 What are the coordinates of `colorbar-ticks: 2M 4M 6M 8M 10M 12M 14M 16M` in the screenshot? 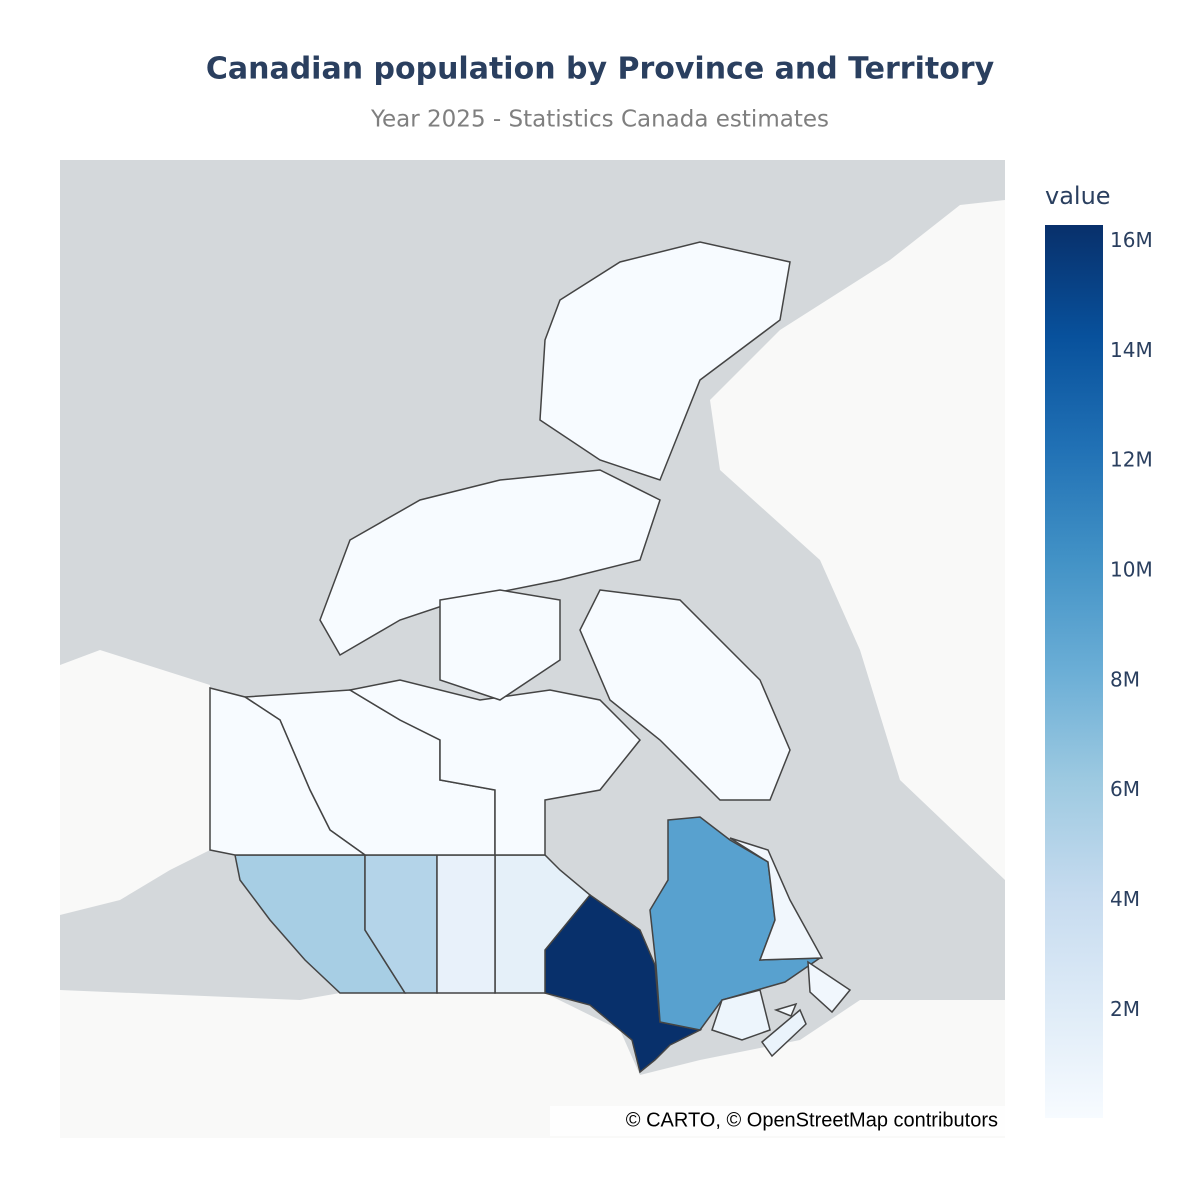 It's located at (1131, 624).